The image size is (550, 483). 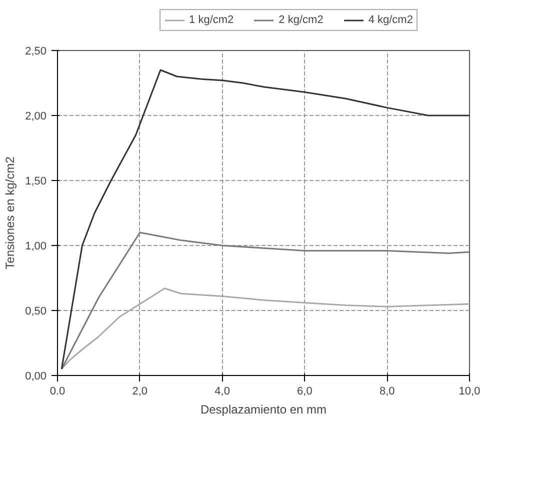 What do you see at coordinates (36, 312) in the screenshot?
I see `y-tick-label: 0,50` at bounding box center [36, 312].